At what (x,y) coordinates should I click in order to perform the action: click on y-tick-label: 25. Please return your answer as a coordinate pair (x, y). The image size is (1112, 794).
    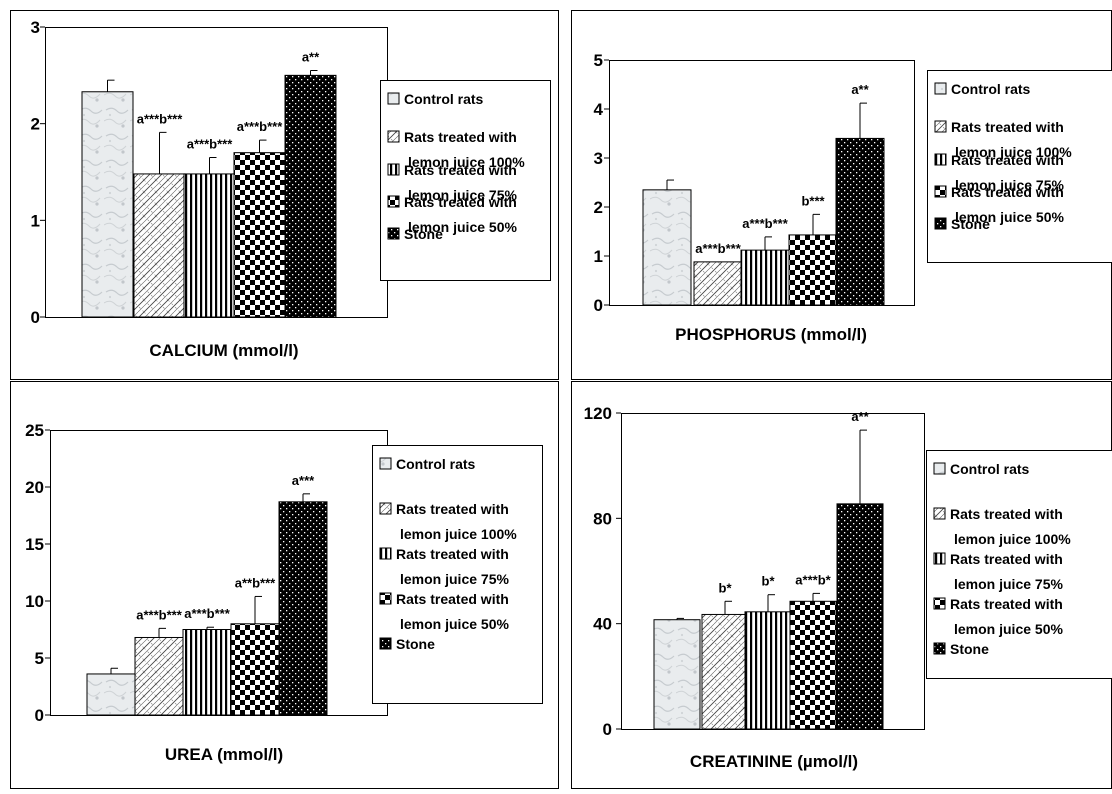
    Looking at the image, I should click on (34, 430).